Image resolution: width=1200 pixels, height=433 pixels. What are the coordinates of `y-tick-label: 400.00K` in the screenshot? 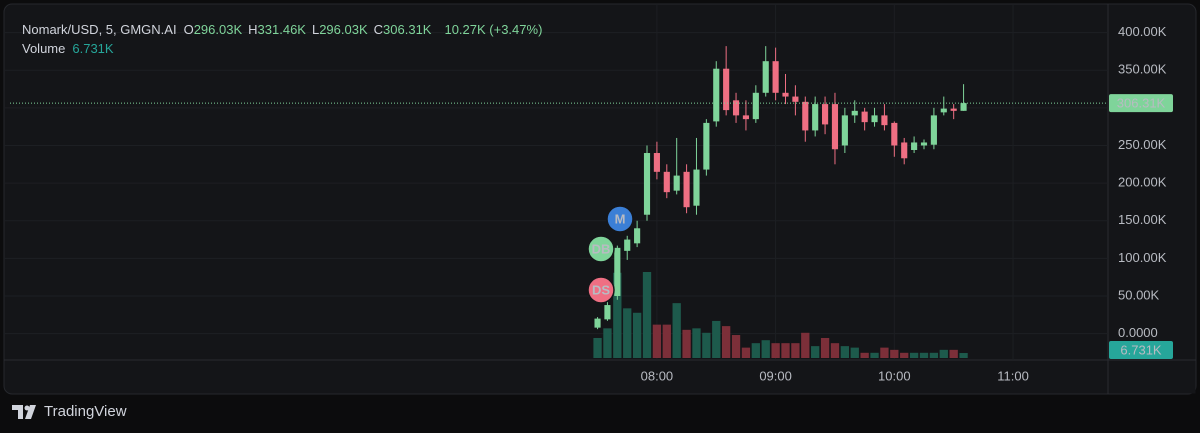 It's located at (1142, 31).